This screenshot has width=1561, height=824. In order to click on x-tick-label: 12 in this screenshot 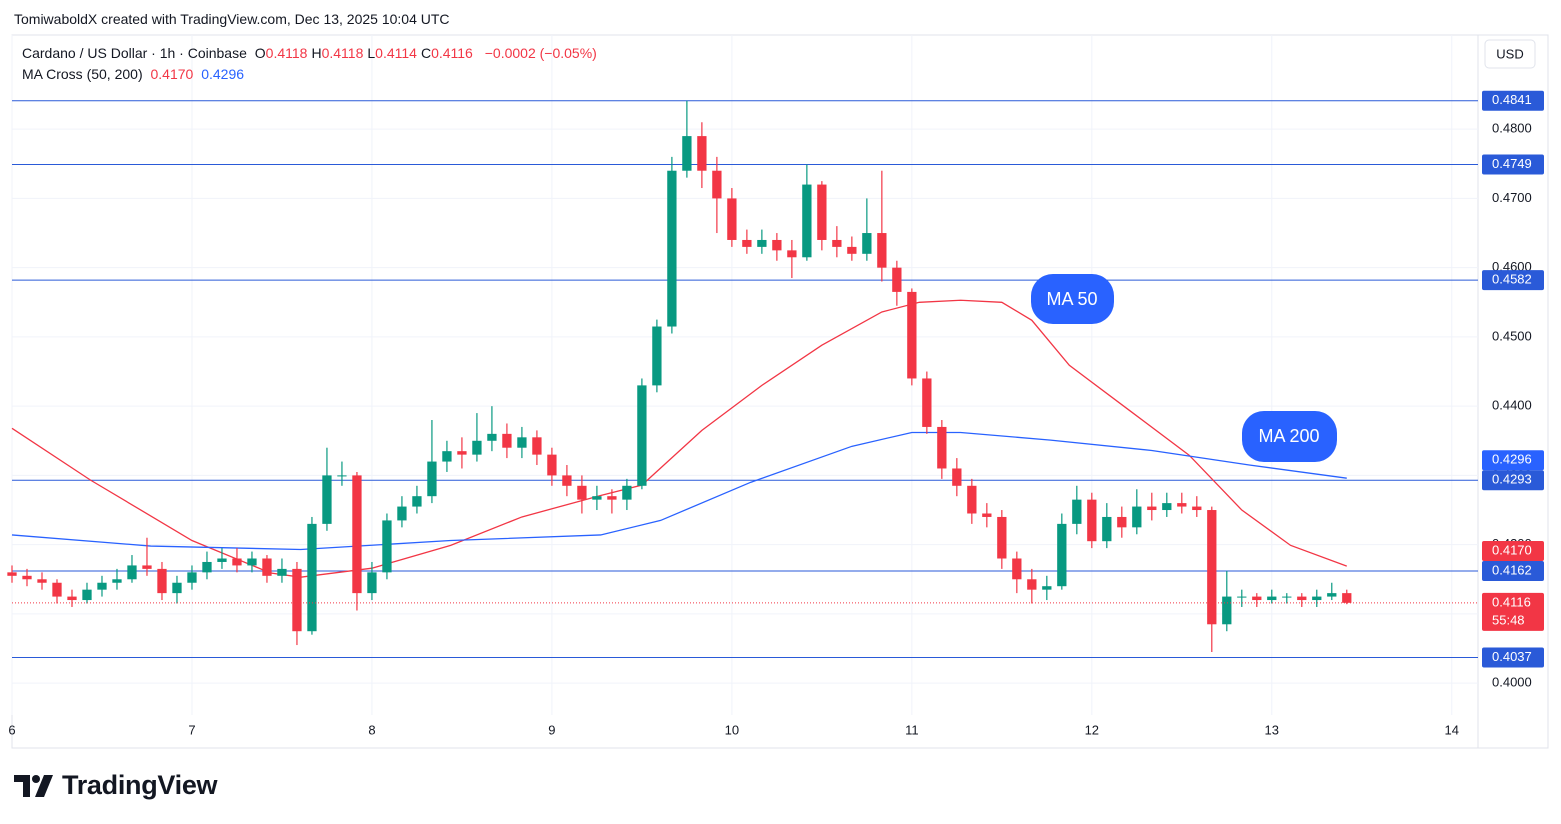, I will do `click(1092, 729)`.